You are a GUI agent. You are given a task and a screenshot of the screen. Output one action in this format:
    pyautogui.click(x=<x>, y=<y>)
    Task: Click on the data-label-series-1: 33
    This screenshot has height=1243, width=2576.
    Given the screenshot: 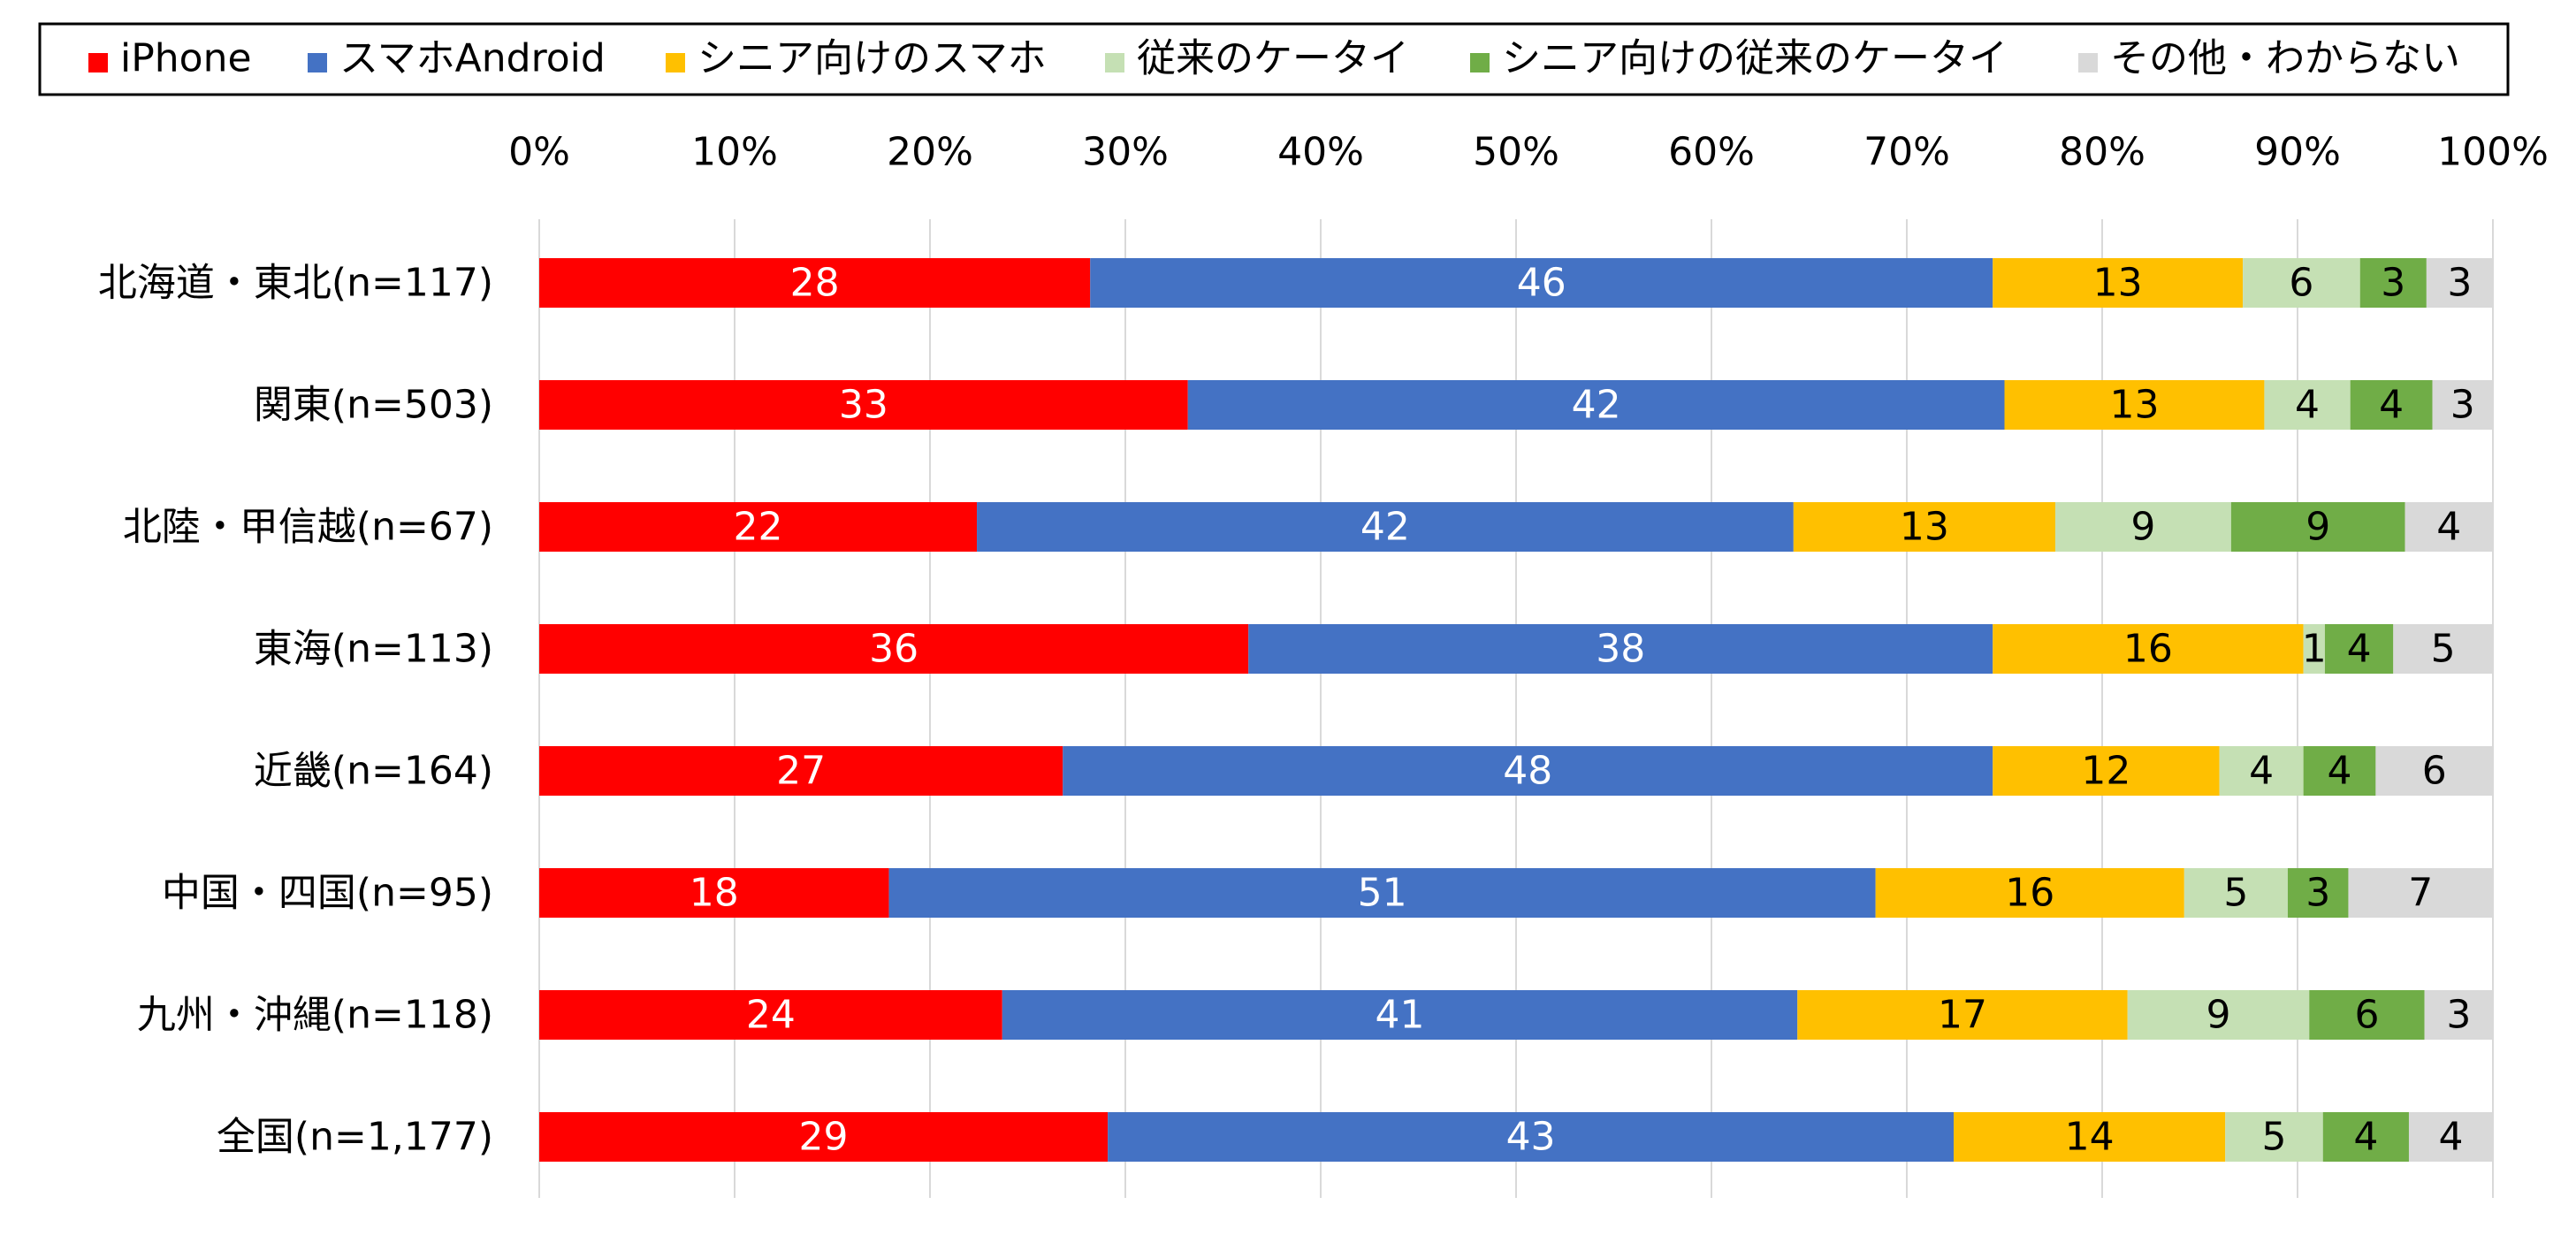 What is the action you would take?
    pyautogui.click(x=863, y=405)
    